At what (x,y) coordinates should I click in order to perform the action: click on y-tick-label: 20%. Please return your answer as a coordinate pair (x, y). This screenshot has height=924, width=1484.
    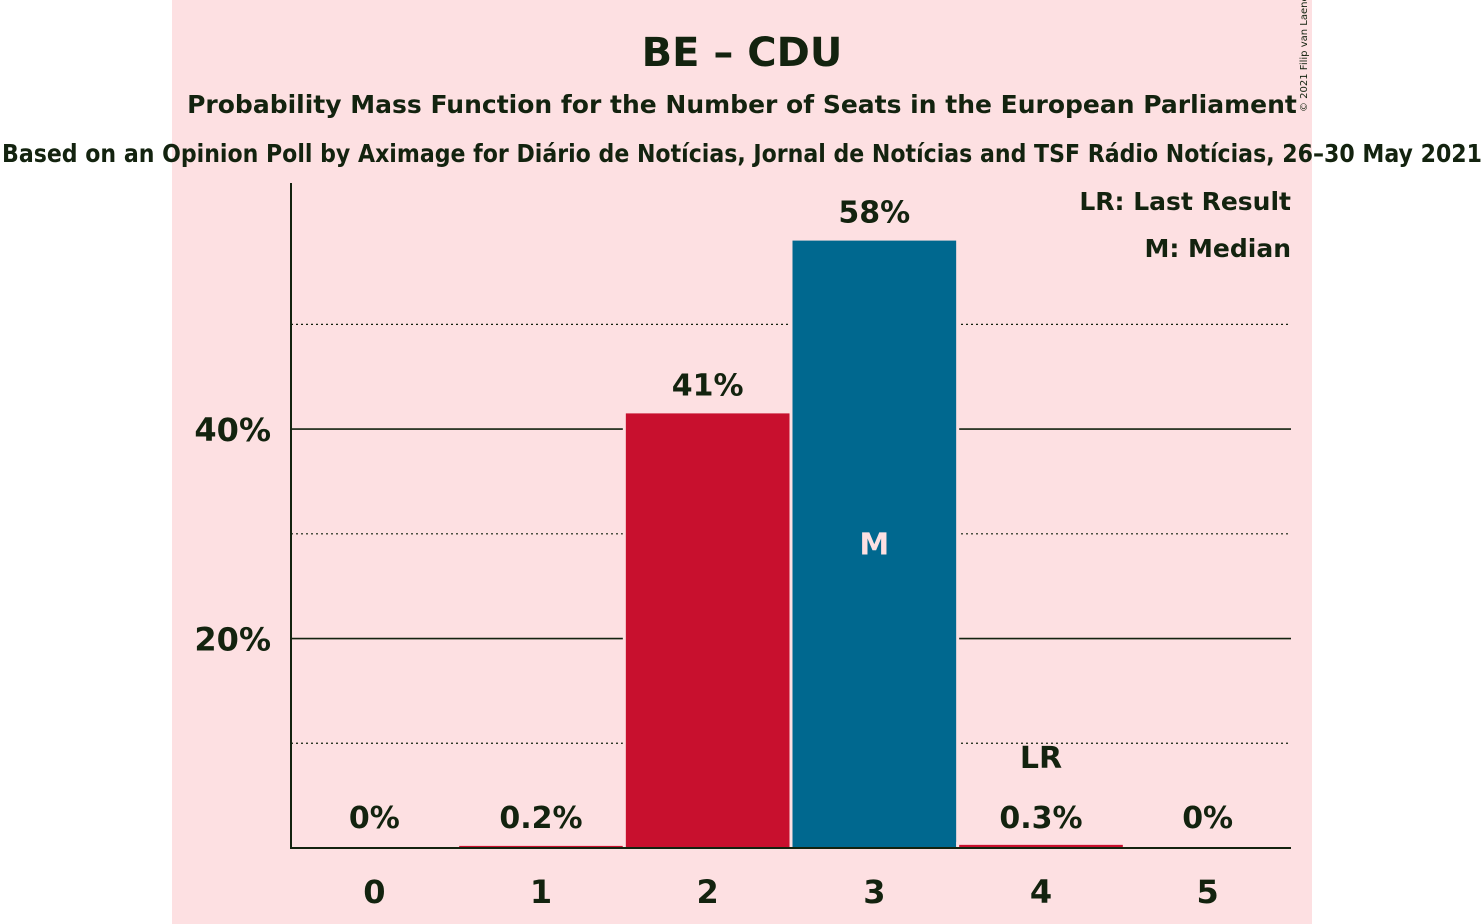
    Looking at the image, I should click on (232, 640).